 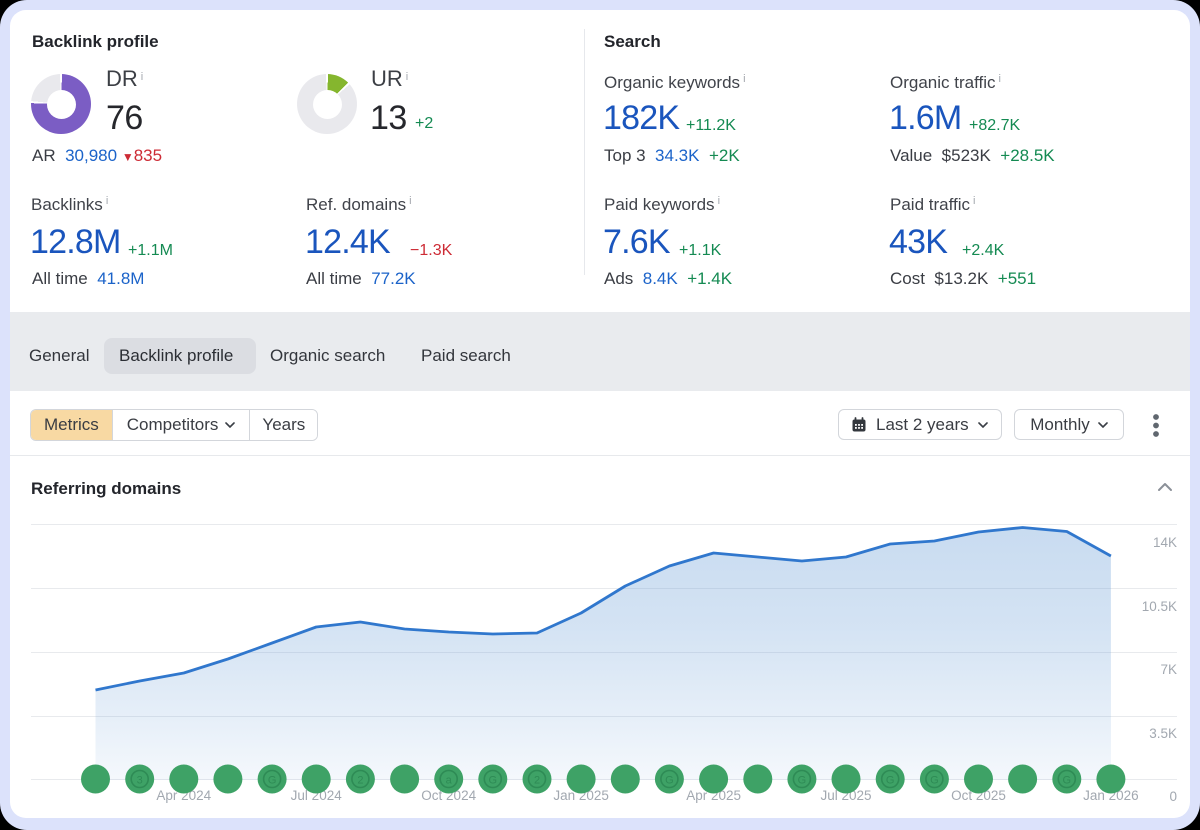 What do you see at coordinates (845, 795) in the screenshot?
I see `svg-text: Jul 2025` at bounding box center [845, 795].